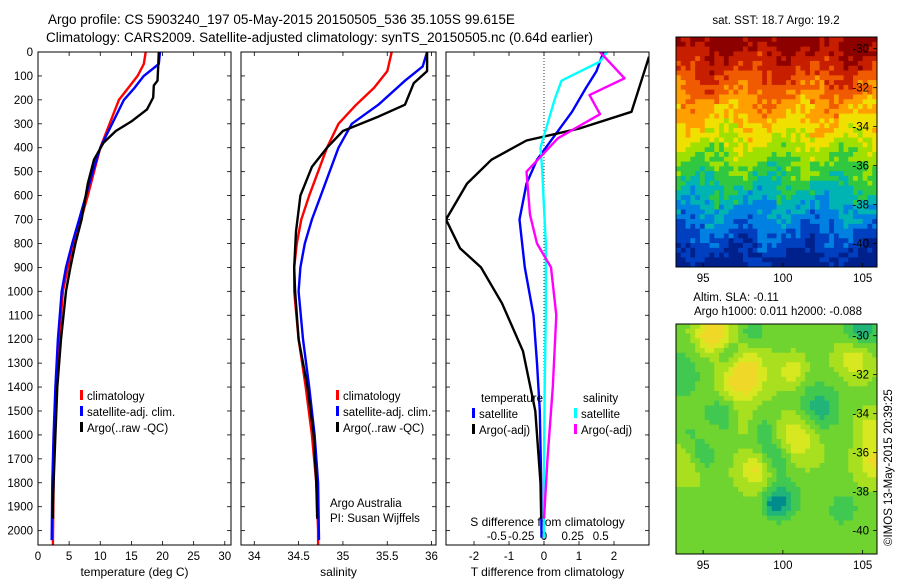 Image resolution: width=900 pixels, height=585 pixels. What do you see at coordinates (193, 557) in the screenshot?
I see `x-tick-label: 25` at bounding box center [193, 557].